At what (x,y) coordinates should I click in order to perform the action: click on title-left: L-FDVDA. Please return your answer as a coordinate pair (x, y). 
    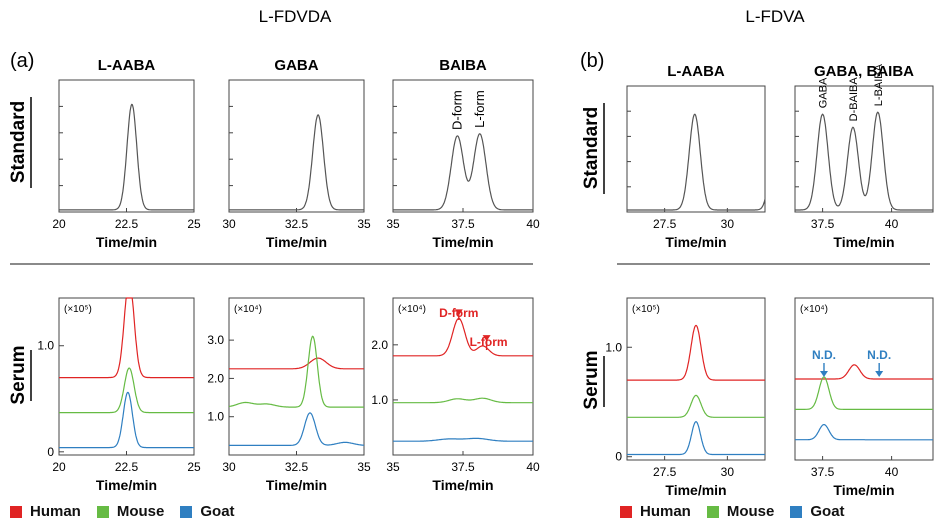
    Looking at the image, I should click on (295, 16).